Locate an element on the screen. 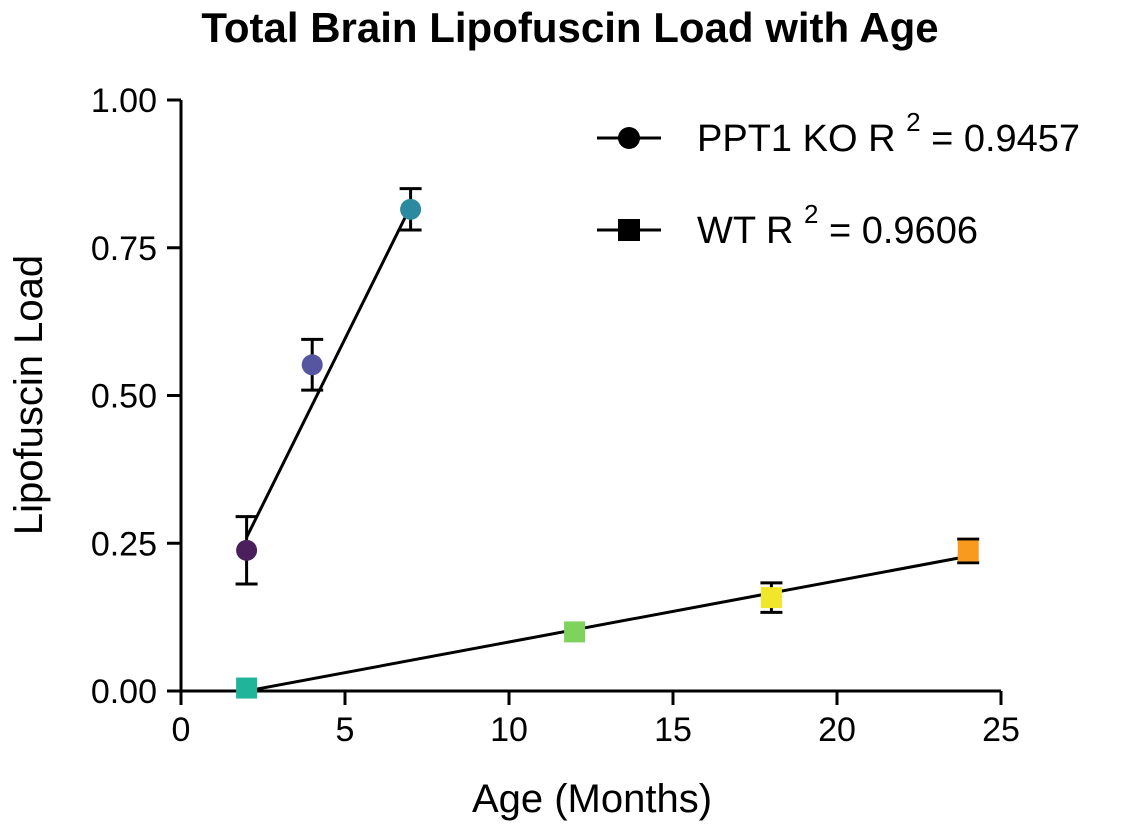 The height and width of the screenshot is (828, 1146). y-tick-label: 0.75 is located at coordinates (124, 249).